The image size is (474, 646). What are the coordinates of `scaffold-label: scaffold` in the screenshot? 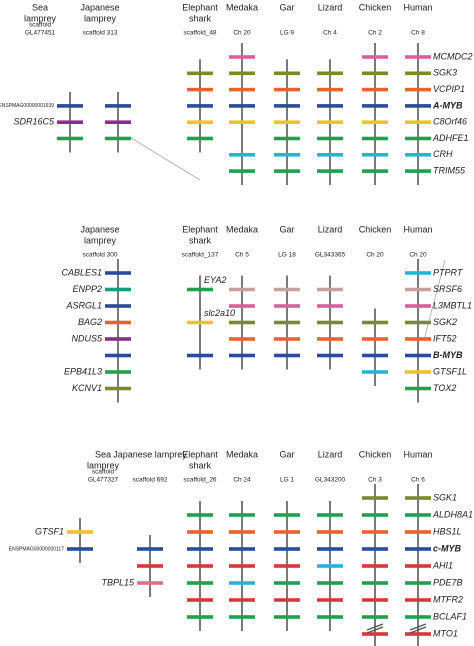 It's located at (103, 472).